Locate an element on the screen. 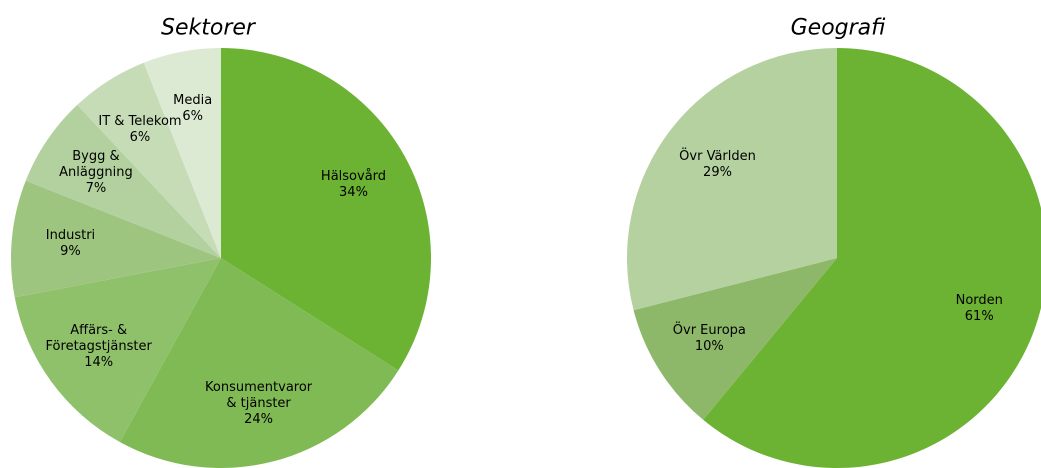 The height and width of the screenshot is (468, 1041). slice-name: Bygg & Anläggning is located at coordinates (96, 164).